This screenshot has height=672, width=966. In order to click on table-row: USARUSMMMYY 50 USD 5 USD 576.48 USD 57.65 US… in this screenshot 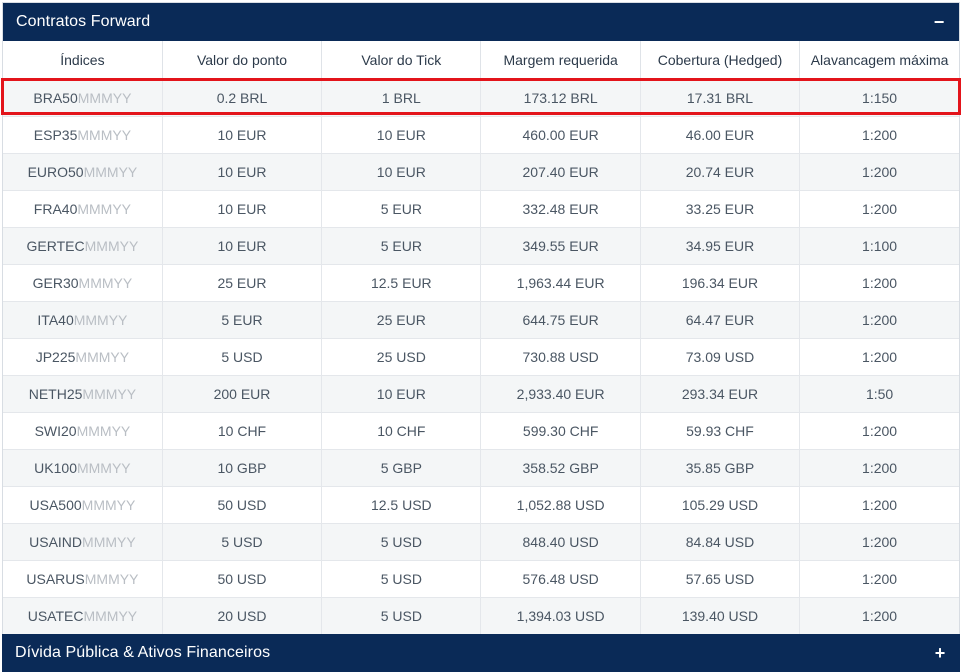, I will do `click(481, 579)`.